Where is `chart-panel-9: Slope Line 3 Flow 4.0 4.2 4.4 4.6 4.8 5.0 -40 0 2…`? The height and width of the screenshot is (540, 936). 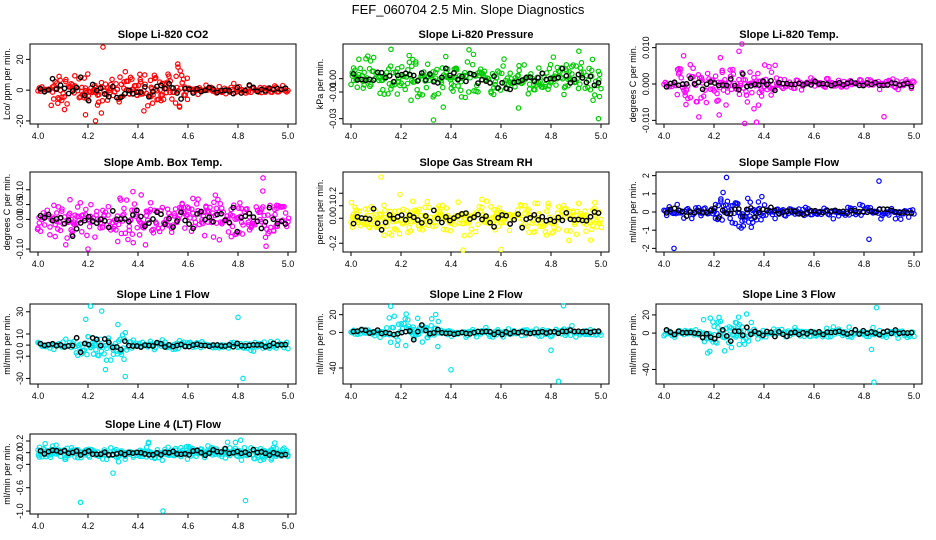
chart-panel-9: Slope Line 3 Flow 4.0 4.2 4.4 4.6 4.8 5.0 -40 0 2… is located at coordinates (775, 345).